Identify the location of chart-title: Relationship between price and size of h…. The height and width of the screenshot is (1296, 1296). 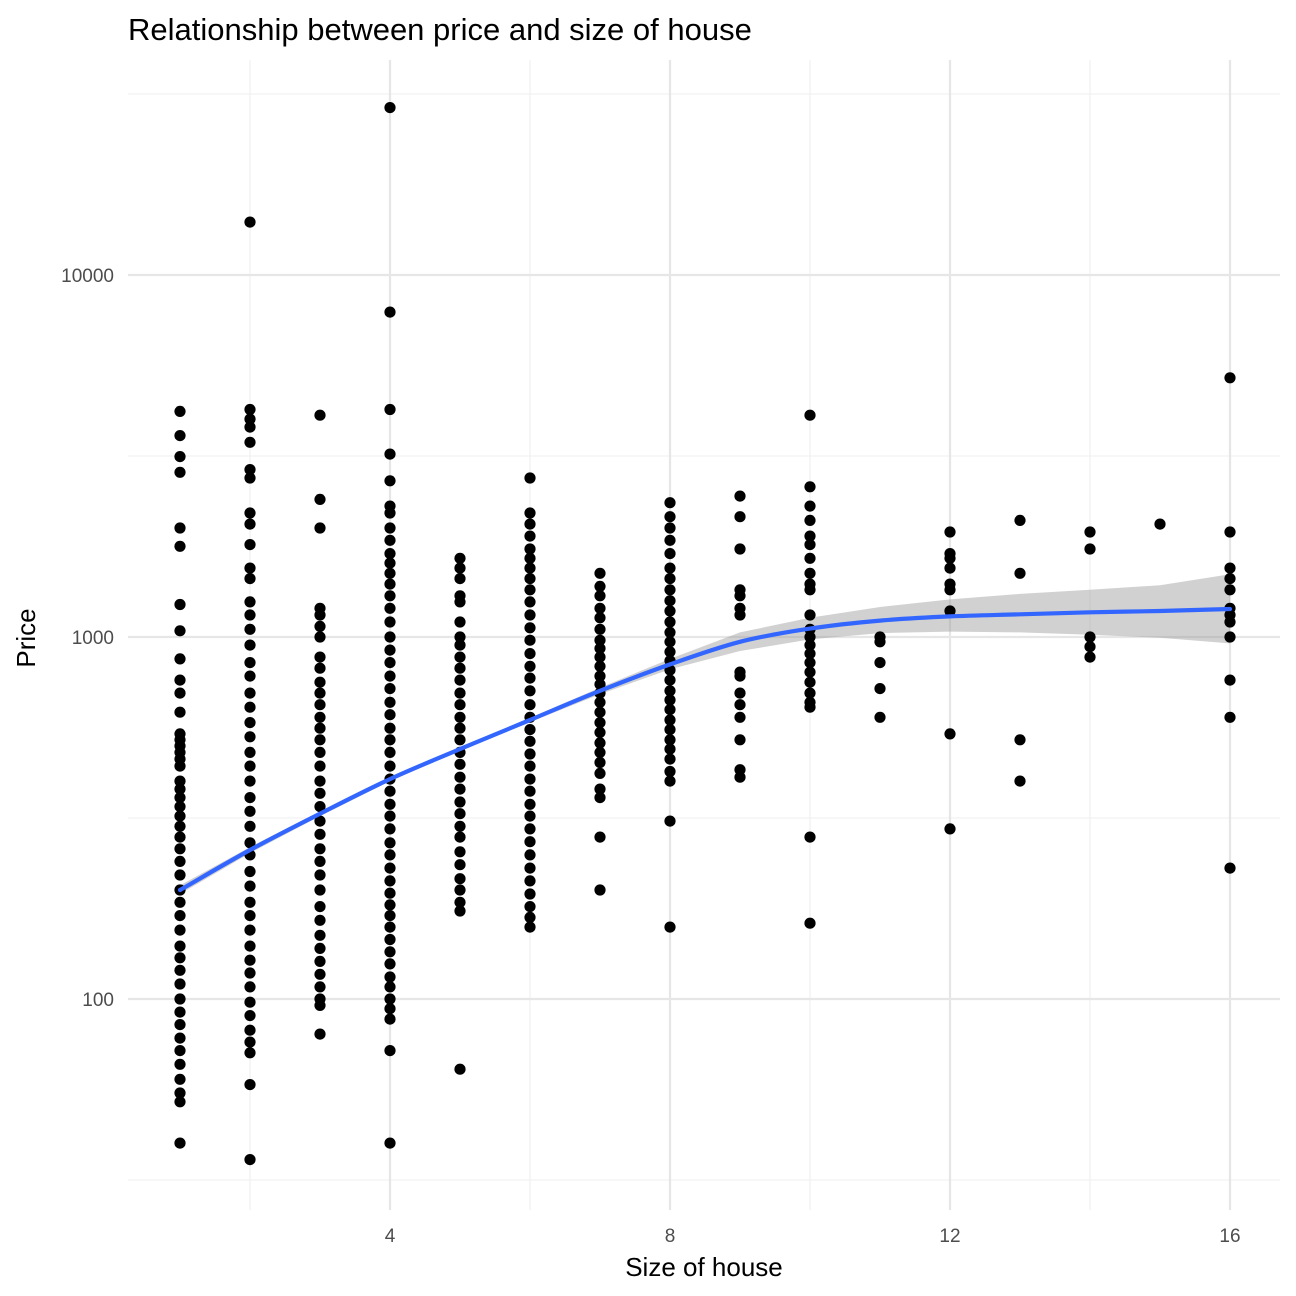
(440, 29).